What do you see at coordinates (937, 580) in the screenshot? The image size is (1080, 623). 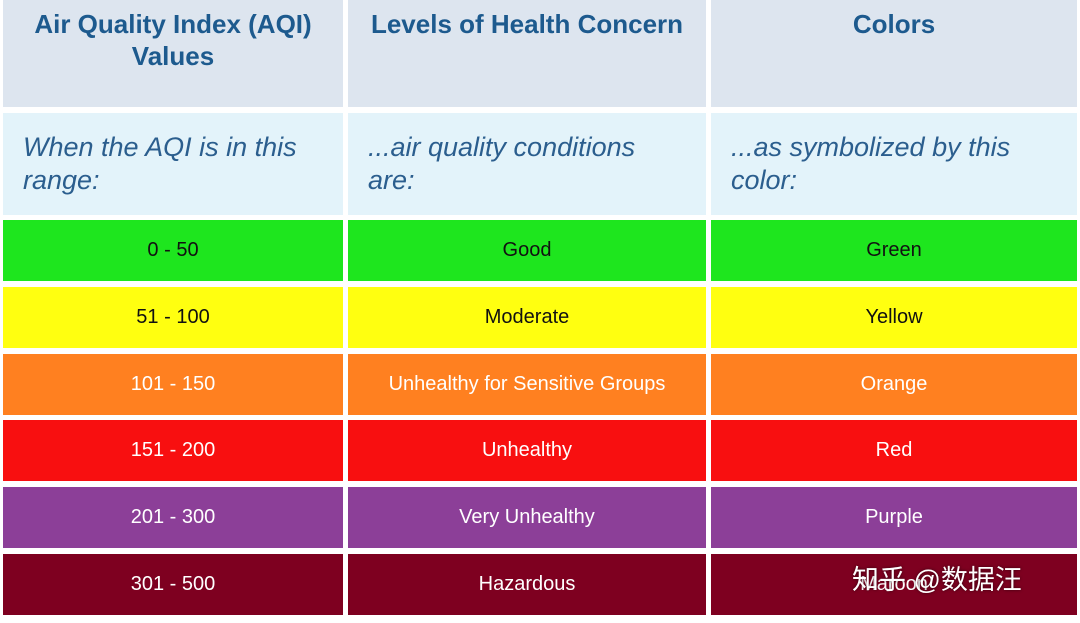 I see `watermark: 知乎 @数据汪` at bounding box center [937, 580].